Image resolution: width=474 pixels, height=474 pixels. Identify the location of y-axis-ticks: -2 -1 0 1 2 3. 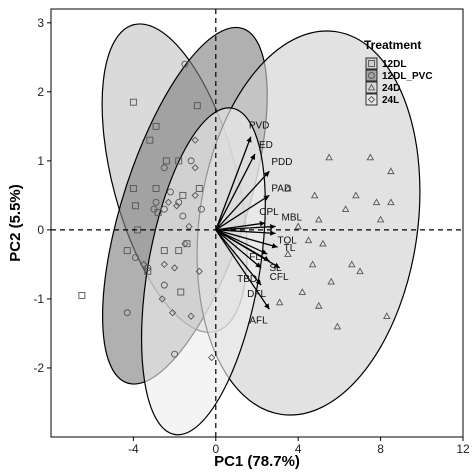
(42, 195).